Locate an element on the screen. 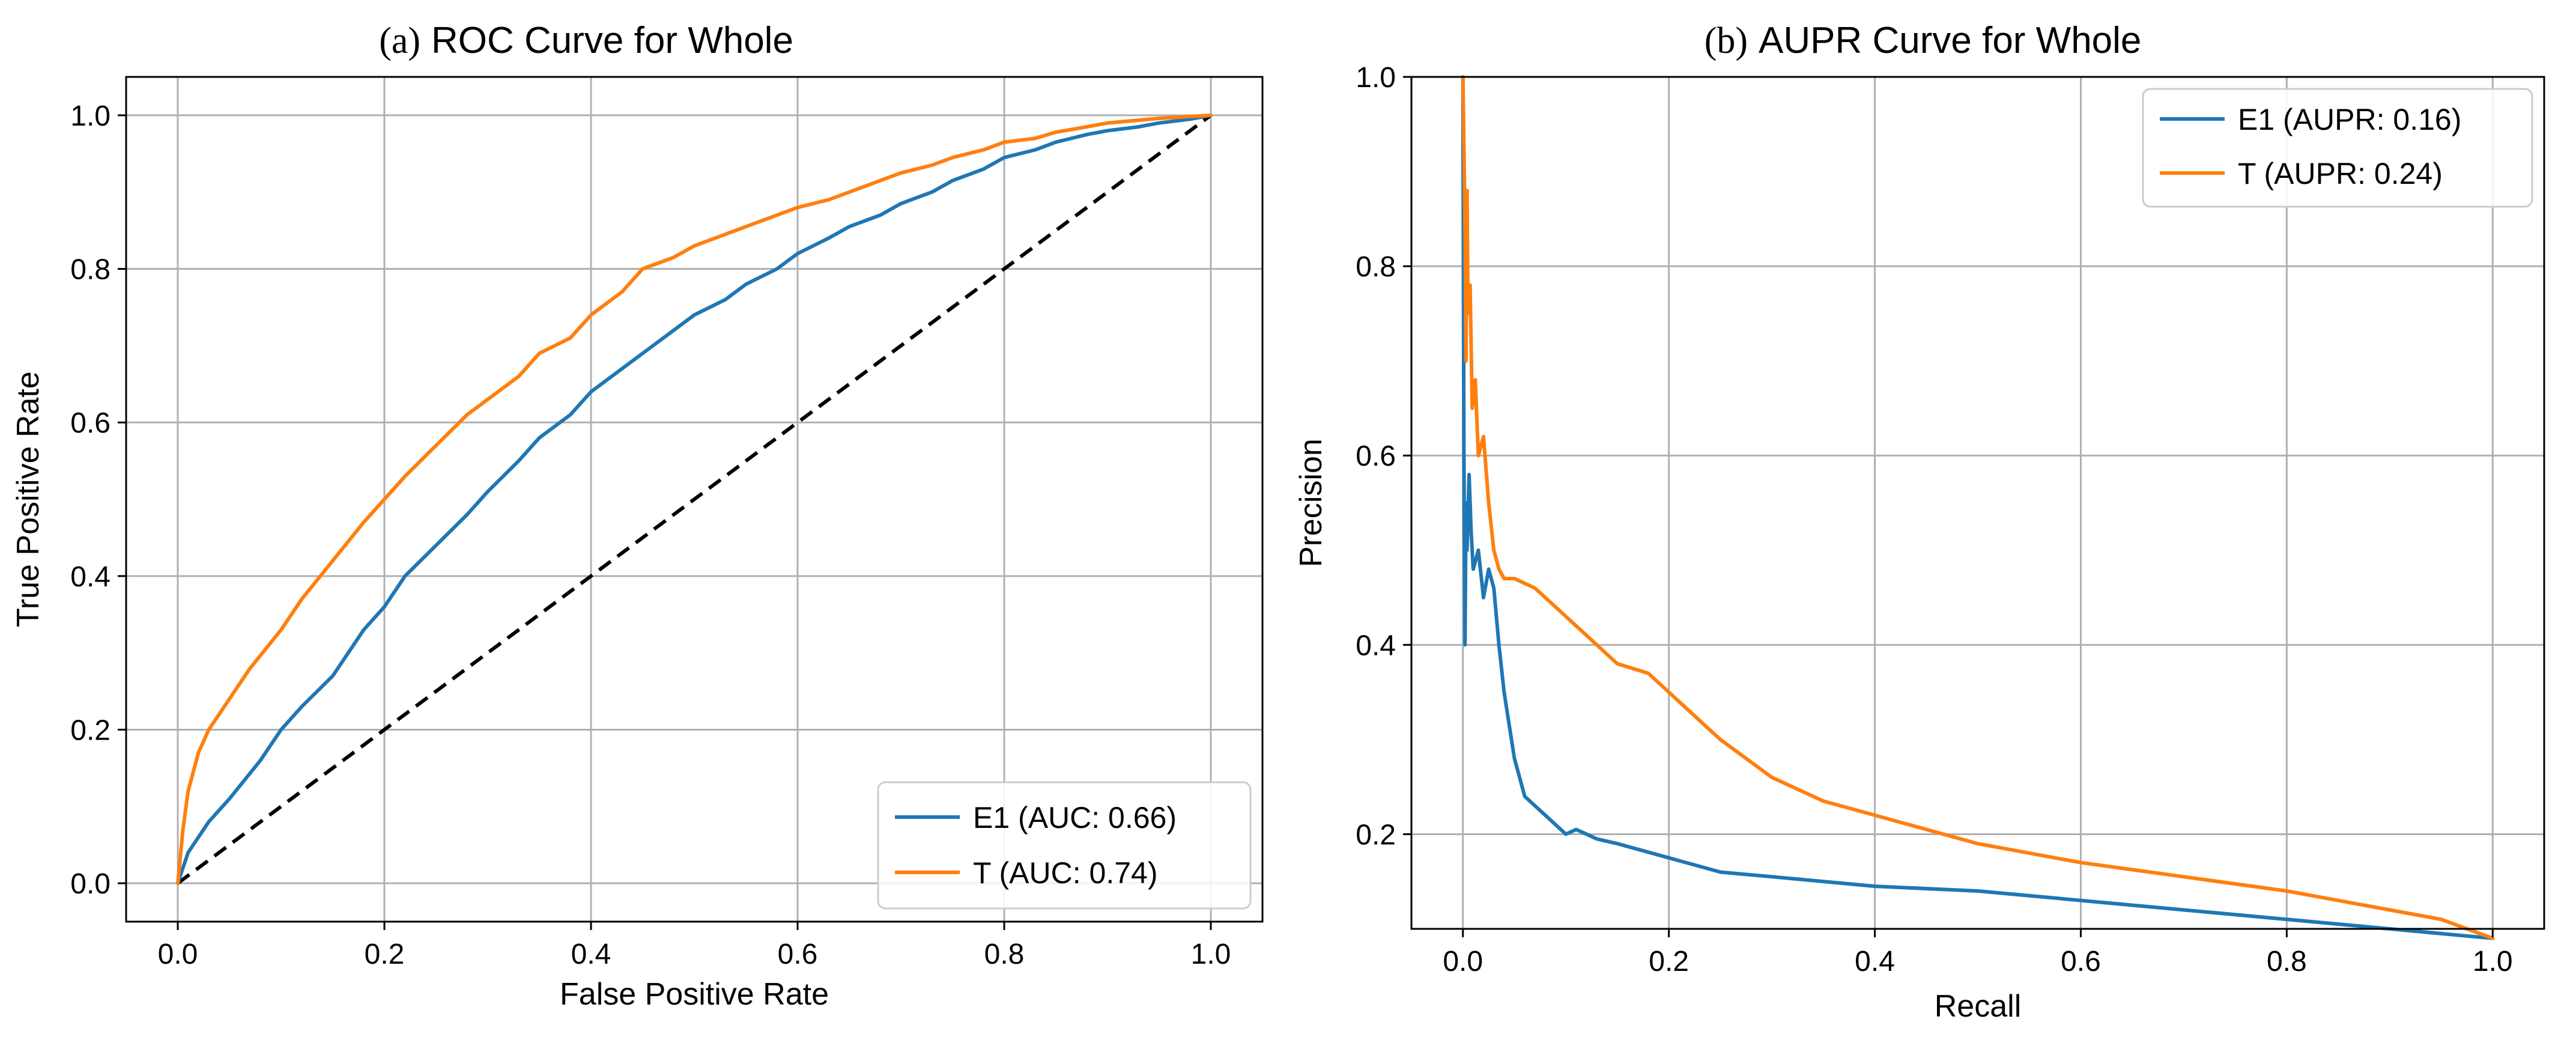  panel-a-xlabel: False Positive Rate is located at coordinates (694, 994).